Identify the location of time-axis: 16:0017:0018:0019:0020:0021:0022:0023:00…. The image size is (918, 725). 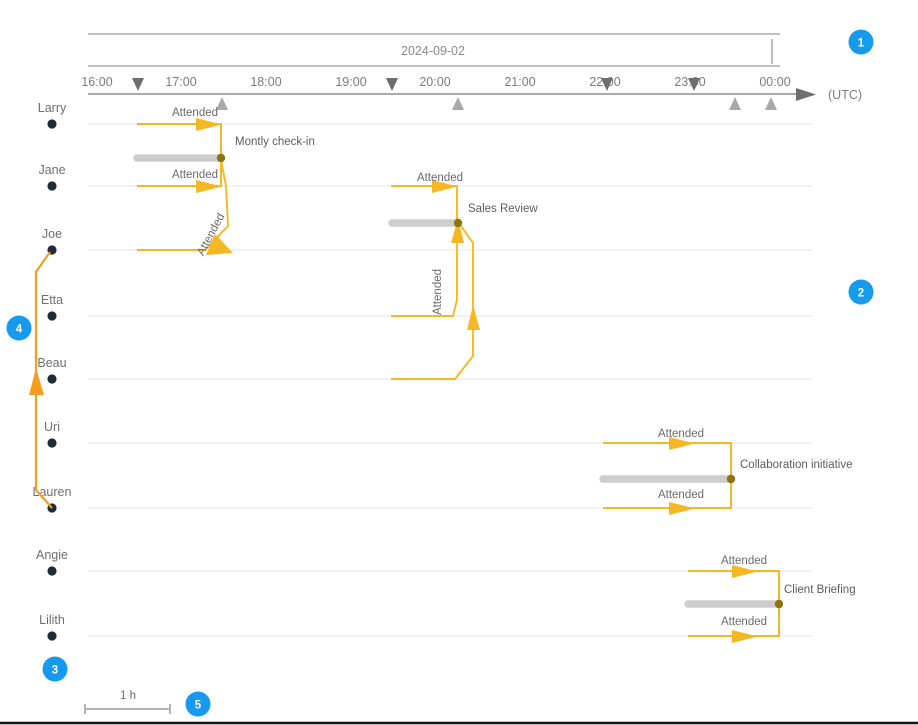
(448, 92).